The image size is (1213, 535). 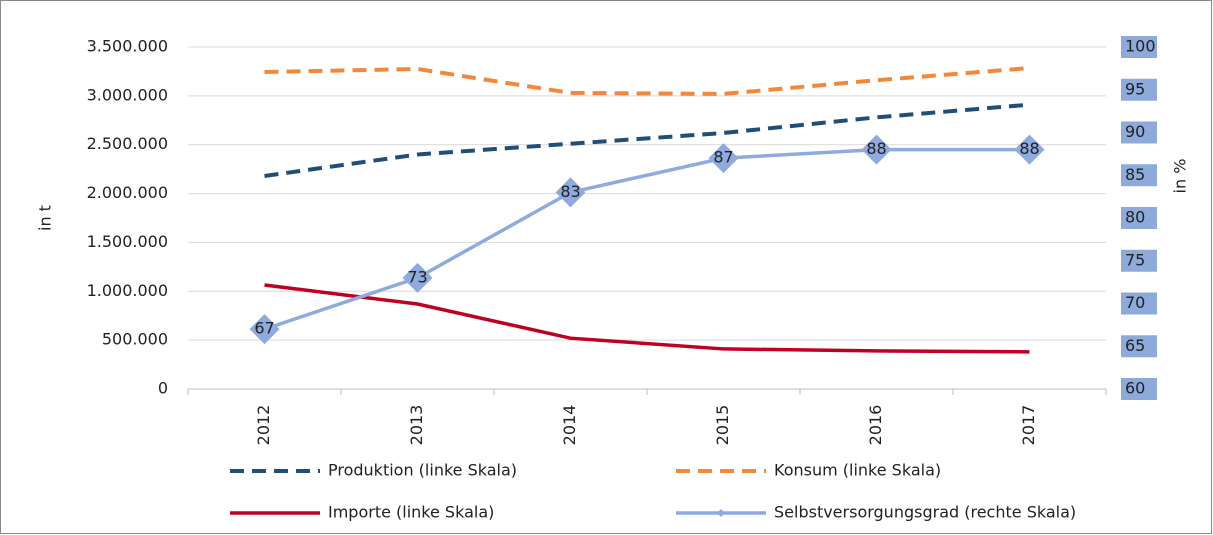 I want to click on legend-marker, so click(x=721, y=513).